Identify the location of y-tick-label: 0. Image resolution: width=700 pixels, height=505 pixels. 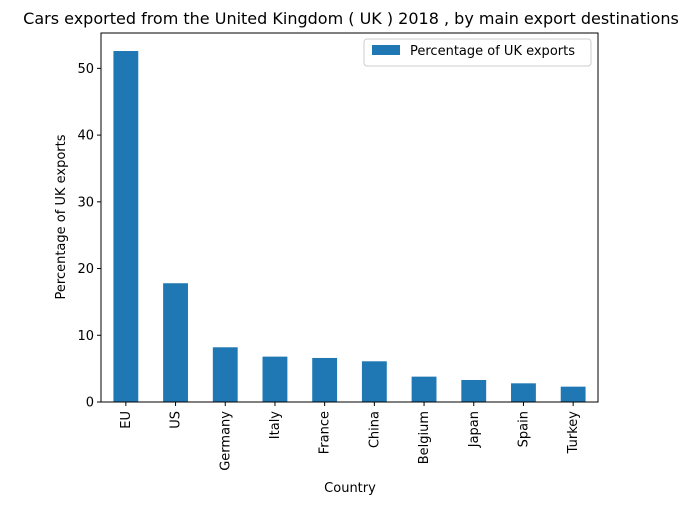
(90, 403).